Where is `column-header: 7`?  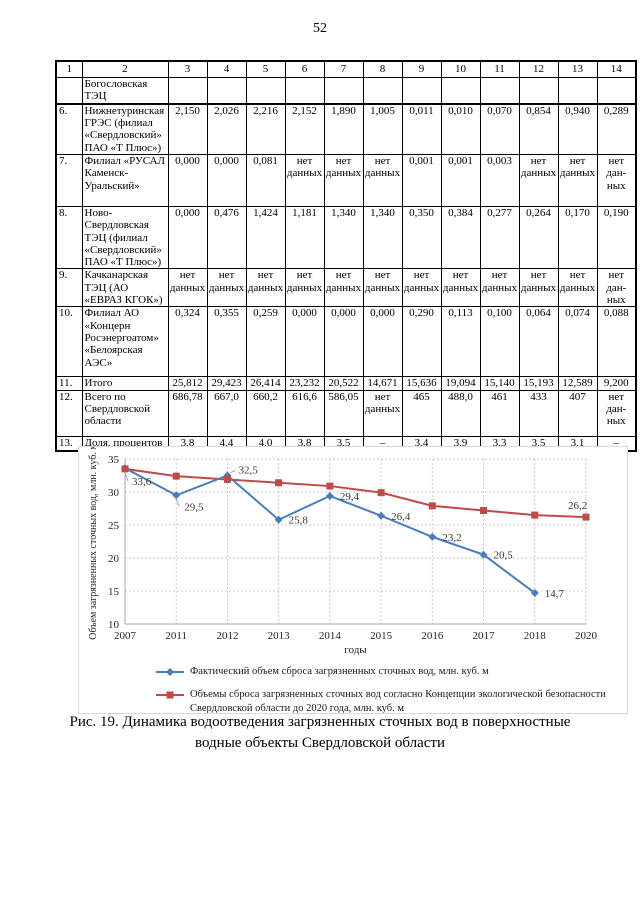 column-header: 7 is located at coordinates (343, 69).